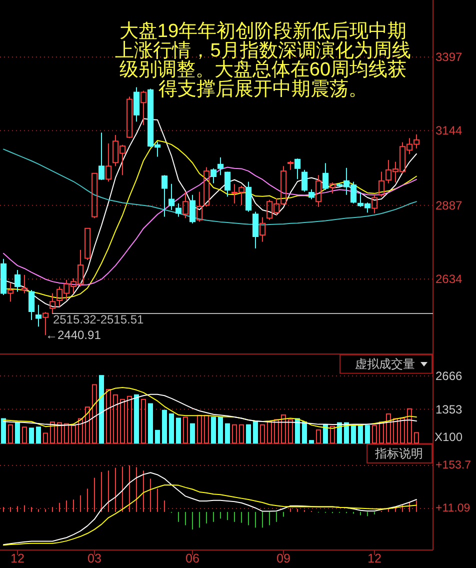  Describe the element at coordinates (74, 335) in the screenshot. I see `annotation: ←2440.91` at that location.